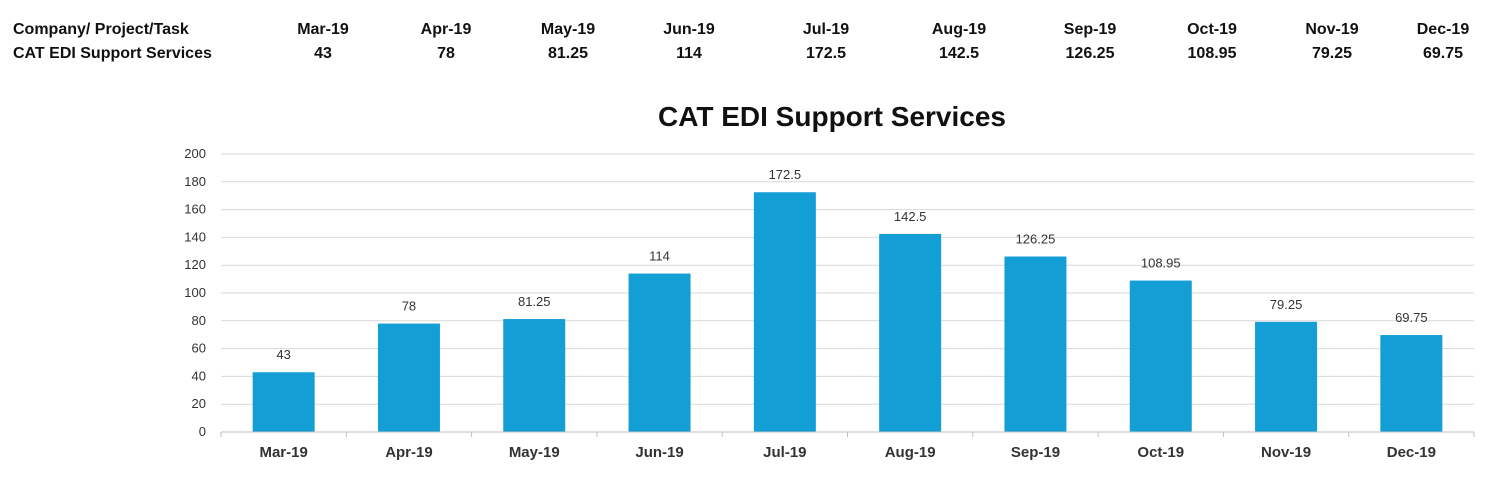 This screenshot has height=487, width=1500. Describe the element at coordinates (1160, 452) in the screenshot. I see `x-tick-label: Oct-19` at that location.